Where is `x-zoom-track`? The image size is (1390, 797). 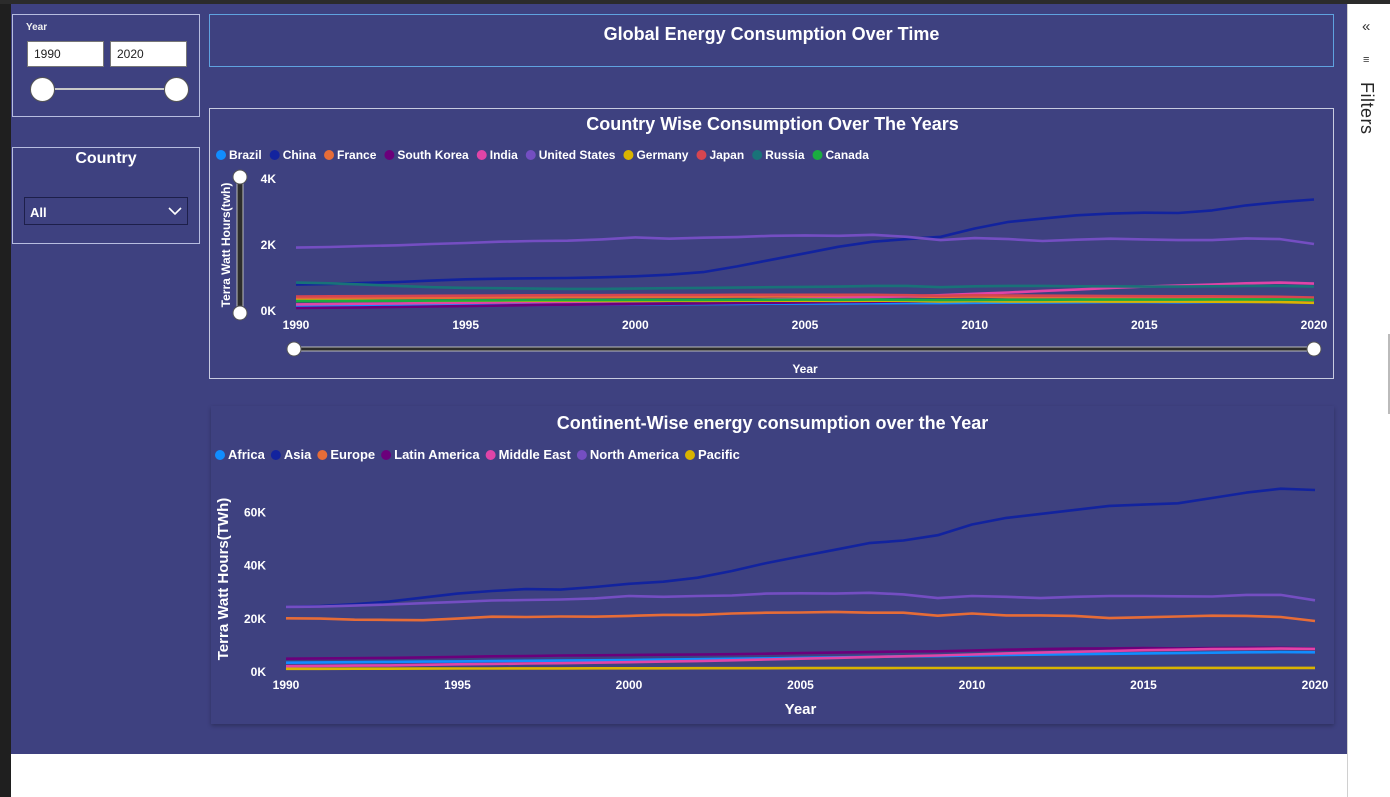
x-zoom-track is located at coordinates (804, 349).